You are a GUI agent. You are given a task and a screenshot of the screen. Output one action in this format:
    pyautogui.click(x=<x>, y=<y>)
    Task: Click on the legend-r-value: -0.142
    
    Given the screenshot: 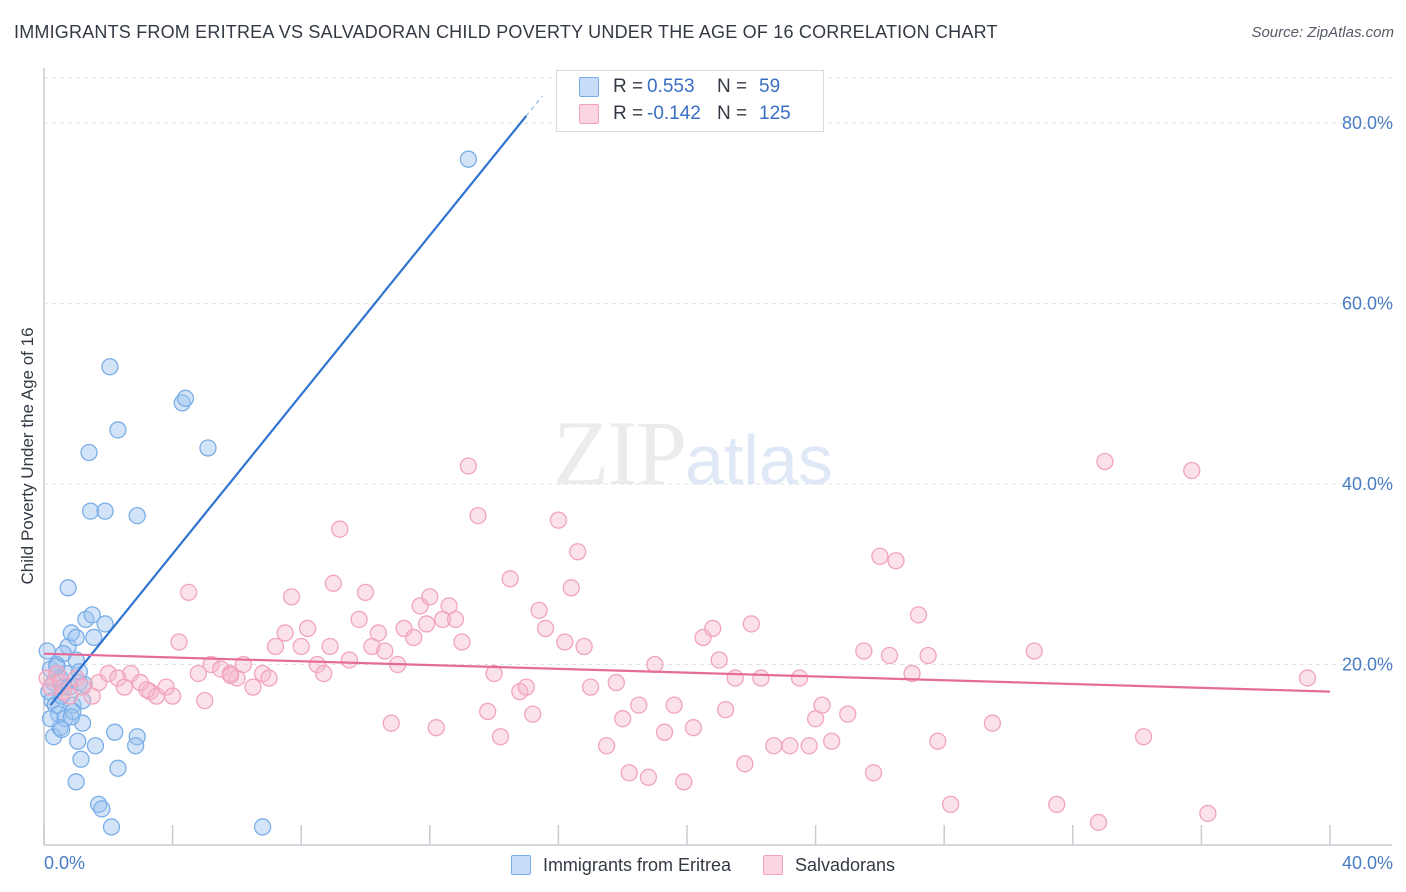 What is the action you would take?
    pyautogui.click(x=674, y=113)
    